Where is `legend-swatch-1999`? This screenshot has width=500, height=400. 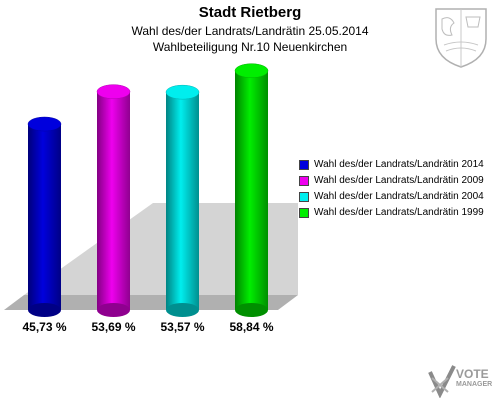 legend-swatch-1999 is located at coordinates (304, 213).